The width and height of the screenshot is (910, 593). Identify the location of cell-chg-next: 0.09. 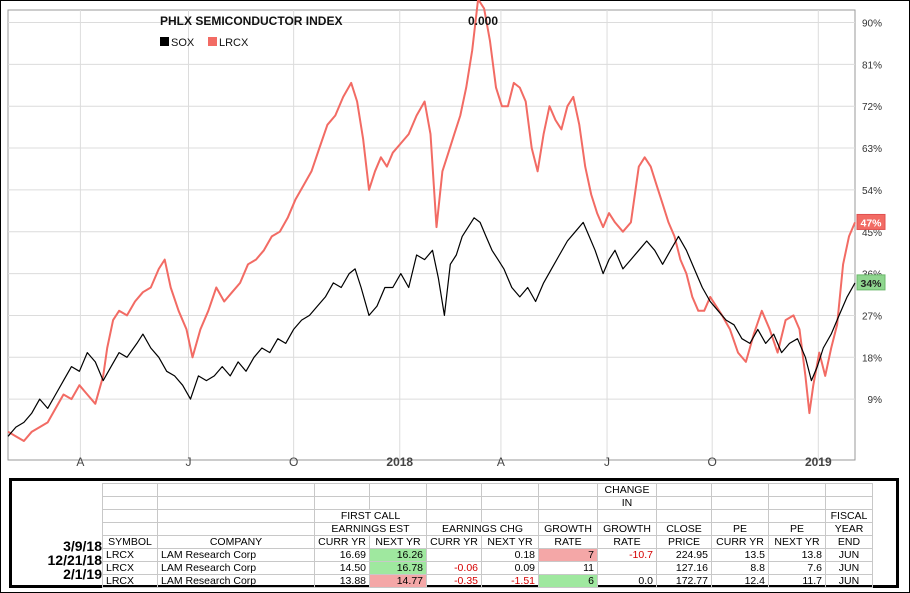
(510, 568).